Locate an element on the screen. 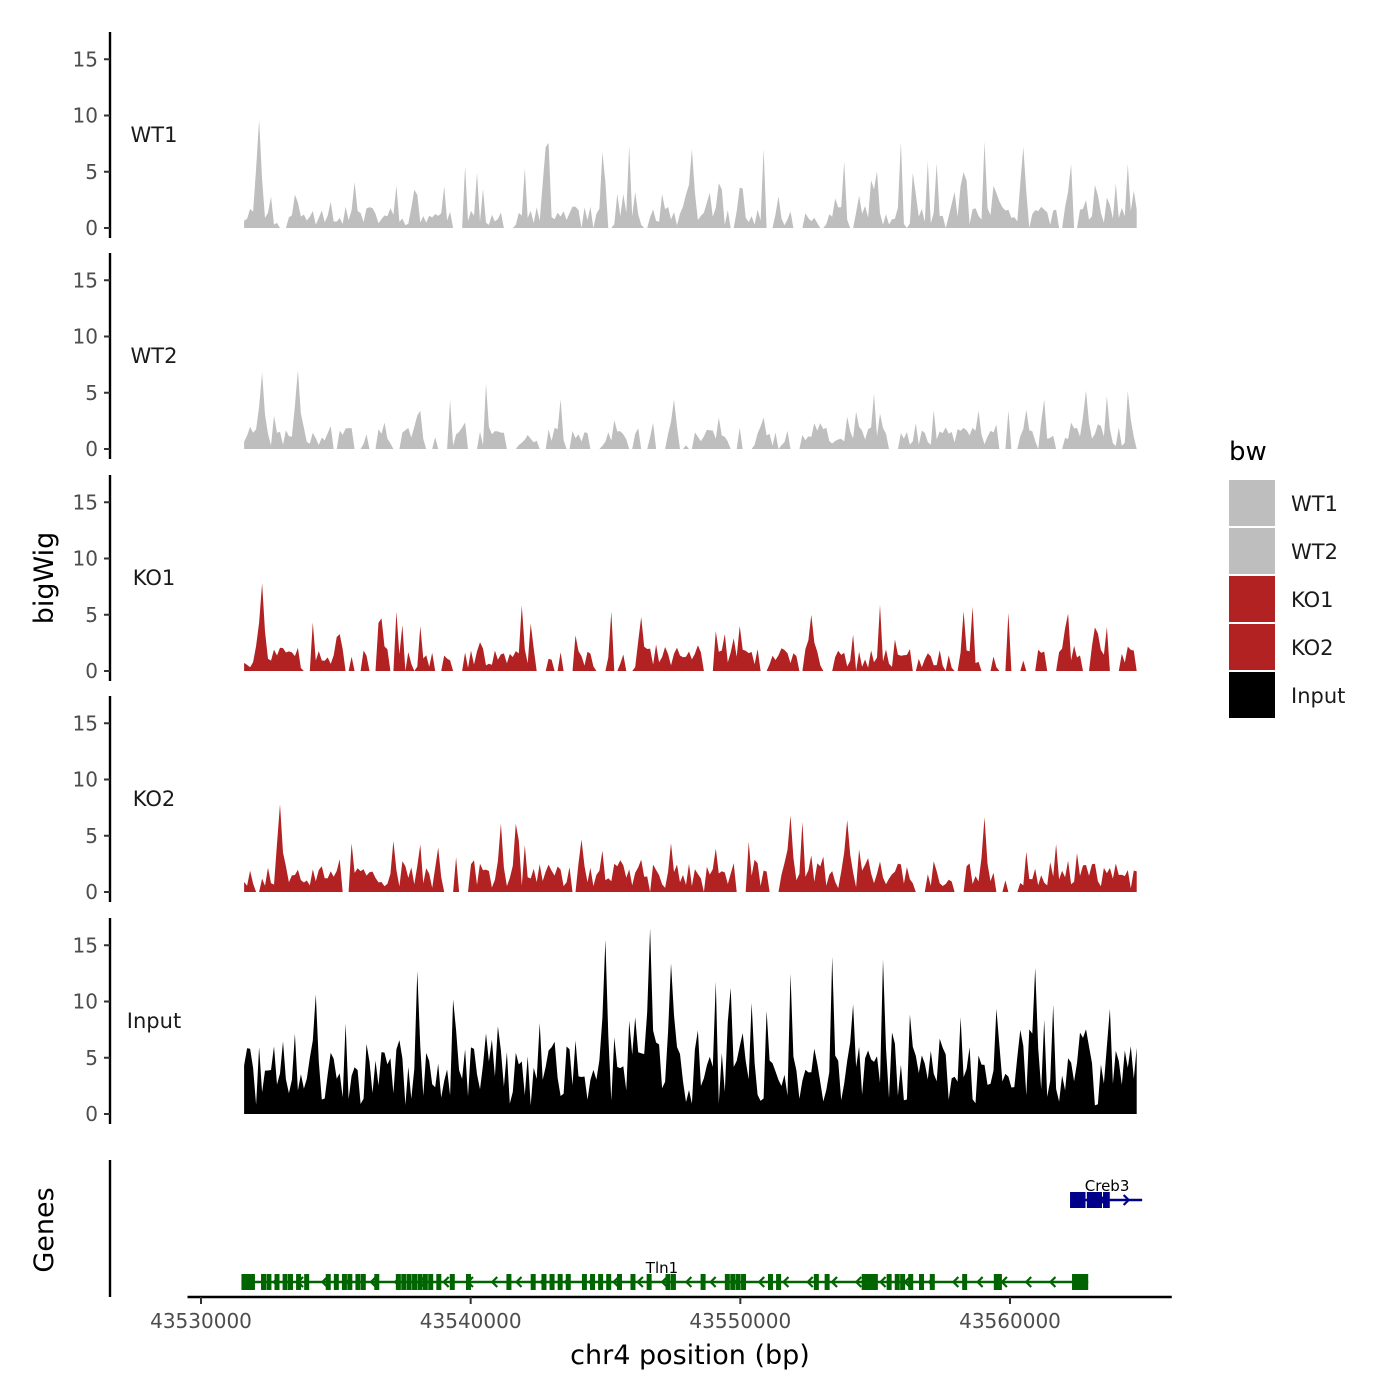  signal-area-wt2 is located at coordinates (690, 409).